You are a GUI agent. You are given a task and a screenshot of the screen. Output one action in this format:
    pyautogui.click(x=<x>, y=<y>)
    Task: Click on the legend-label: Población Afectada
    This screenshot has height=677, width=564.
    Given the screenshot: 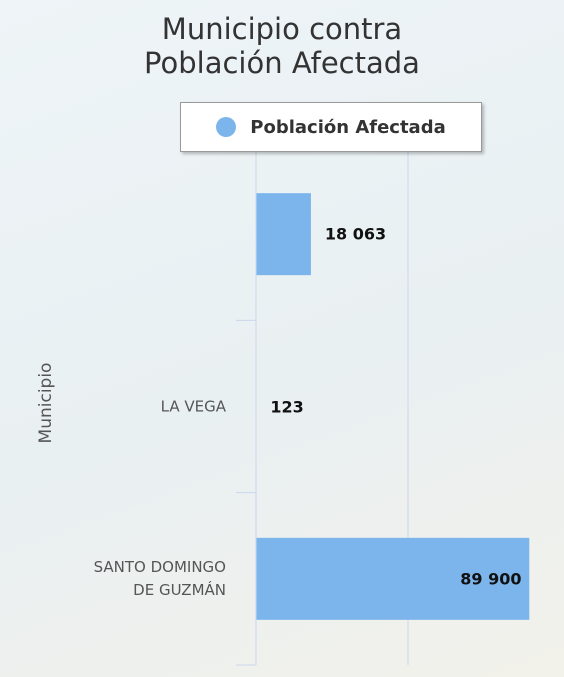 What is the action you would take?
    pyautogui.click(x=348, y=127)
    